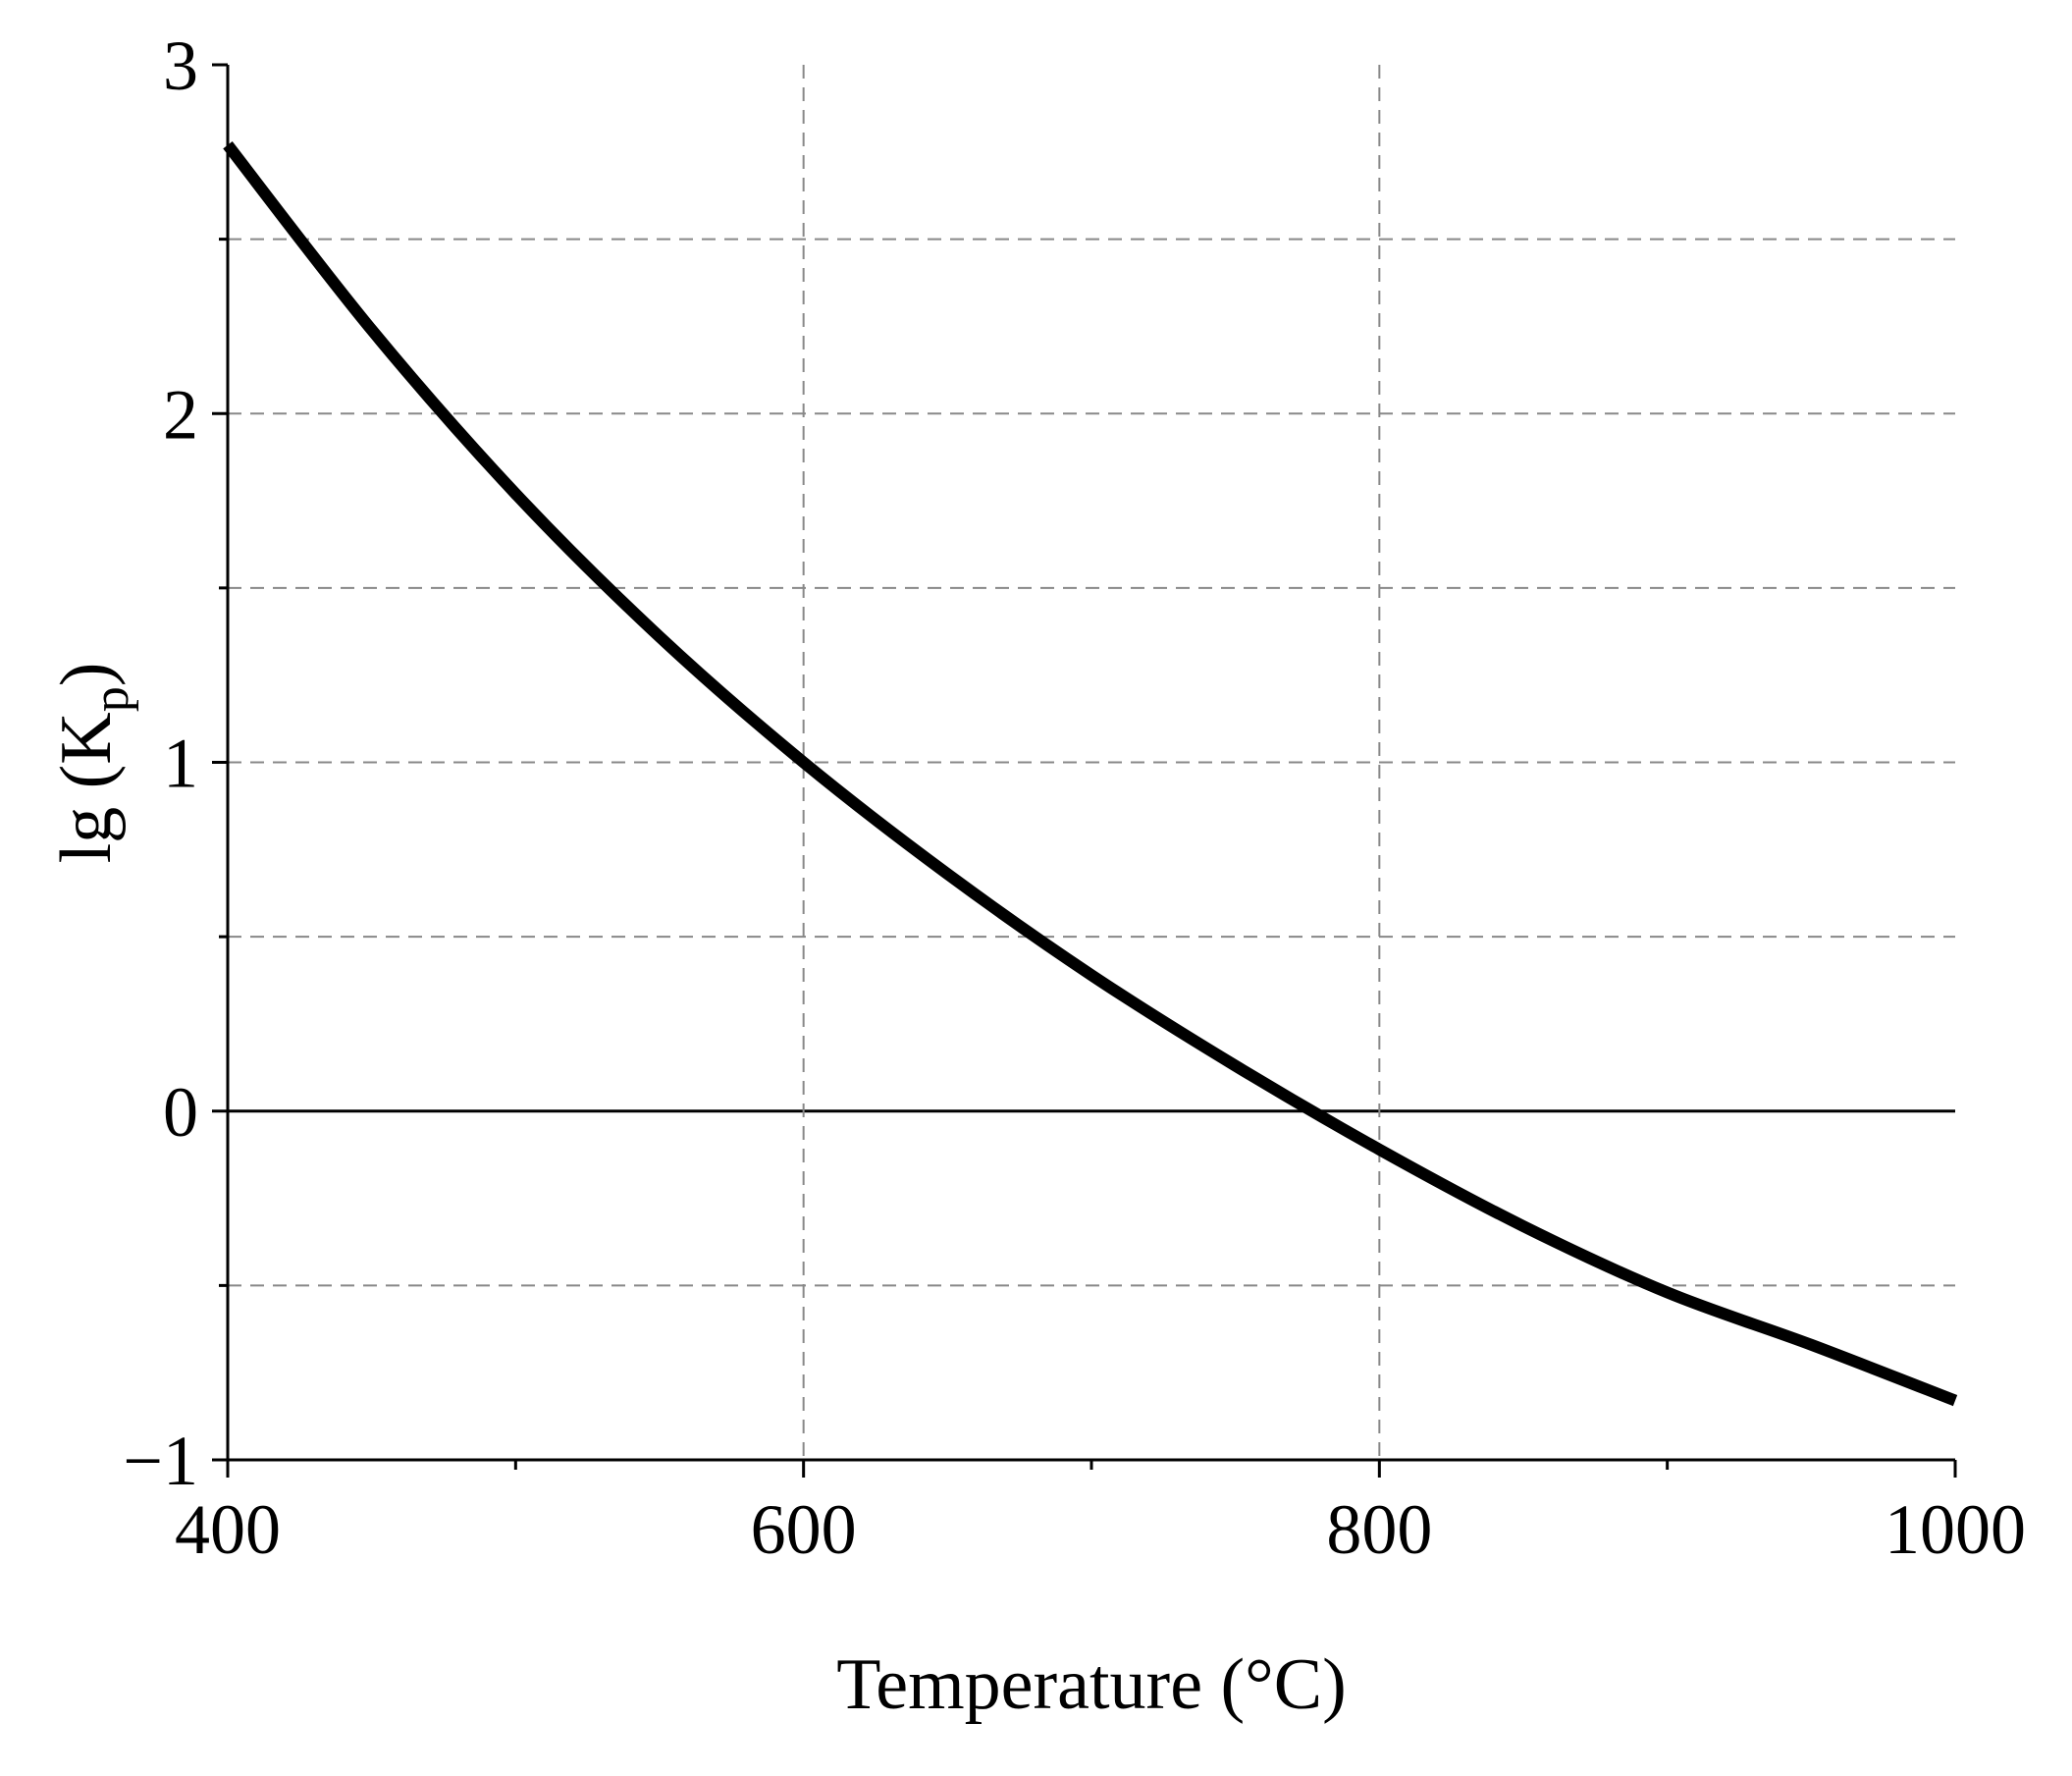  What do you see at coordinates (1091, 1685) in the screenshot?
I see `x-axis-label: Temperature (°C)` at bounding box center [1091, 1685].